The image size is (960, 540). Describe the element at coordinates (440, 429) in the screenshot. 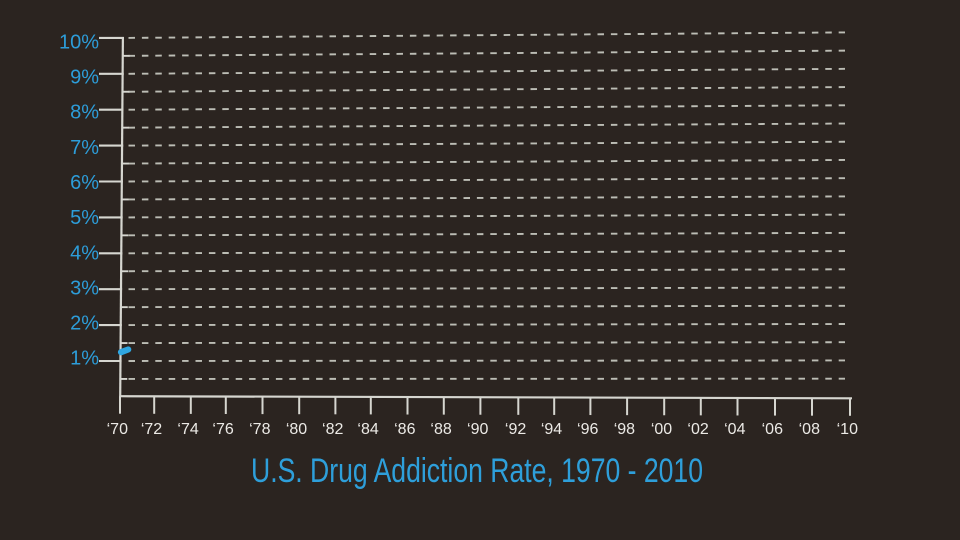

I see `svg-text: ‘88` at that location.